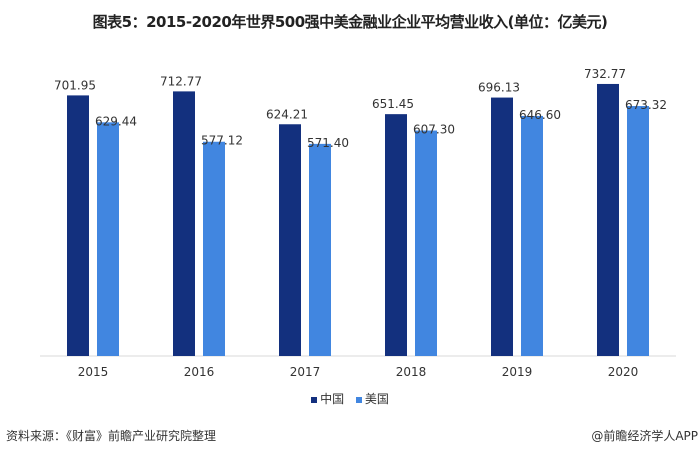  I want to click on x-tick-label: 2020, so click(623, 372).